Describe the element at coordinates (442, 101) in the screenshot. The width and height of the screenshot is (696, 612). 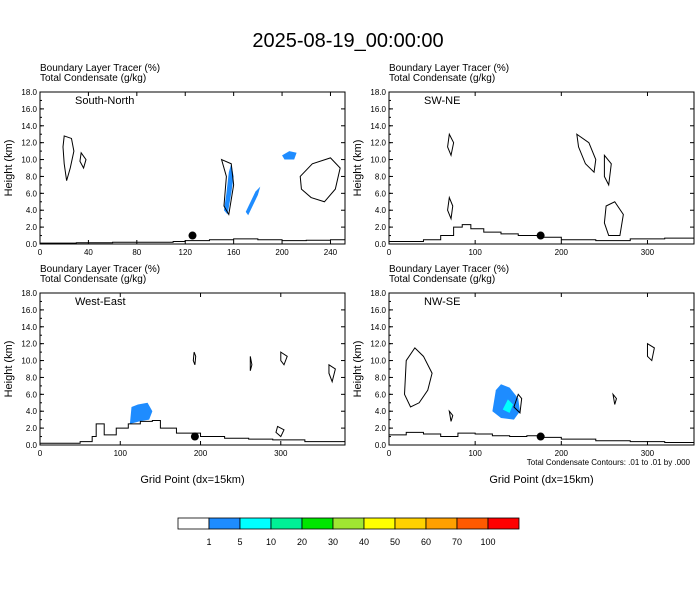
I see `panel-name: SW-NE` at that location.